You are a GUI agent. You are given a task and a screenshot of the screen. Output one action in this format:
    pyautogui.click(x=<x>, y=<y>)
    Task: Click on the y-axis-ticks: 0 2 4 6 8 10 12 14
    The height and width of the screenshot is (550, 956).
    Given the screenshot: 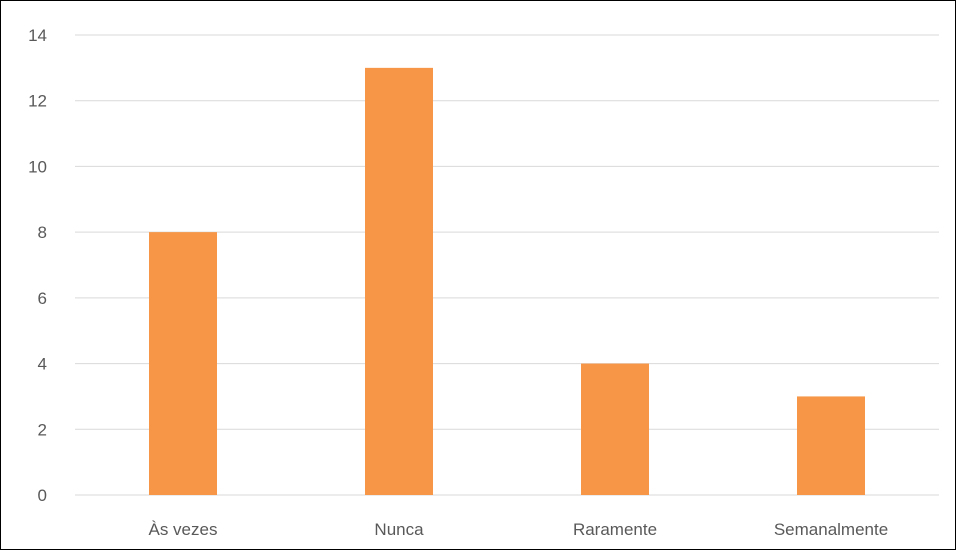 What is the action you would take?
    pyautogui.click(x=37, y=265)
    